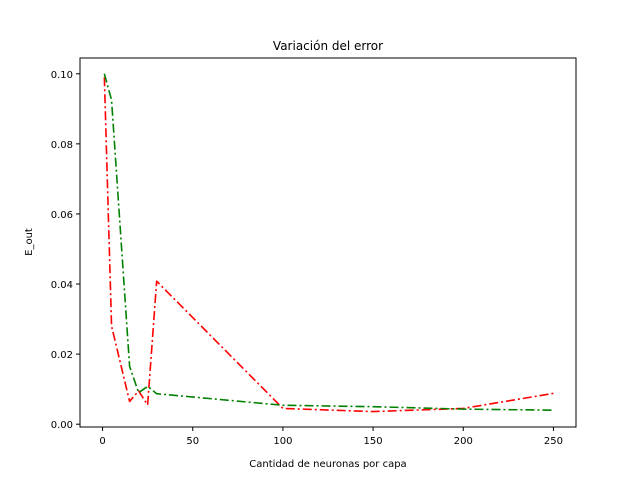 The width and height of the screenshot is (640, 480). Describe the element at coordinates (331, 437) in the screenshot. I see `x-axis: 0 50 100 150 200 250` at that location.